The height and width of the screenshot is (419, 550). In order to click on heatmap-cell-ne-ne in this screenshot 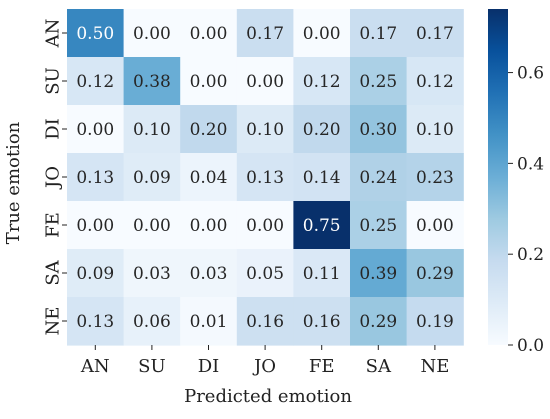, I will do `click(435, 321)`.